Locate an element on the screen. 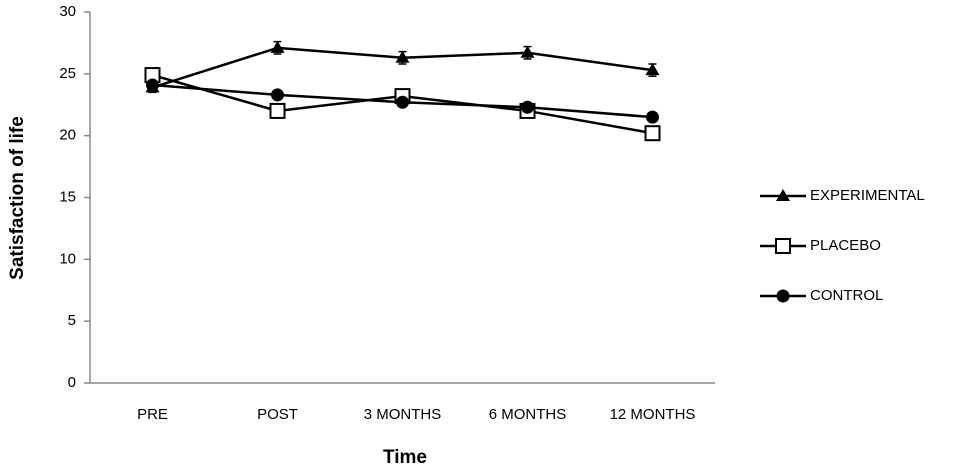  y-tick-label: 10 is located at coordinates (67, 258).